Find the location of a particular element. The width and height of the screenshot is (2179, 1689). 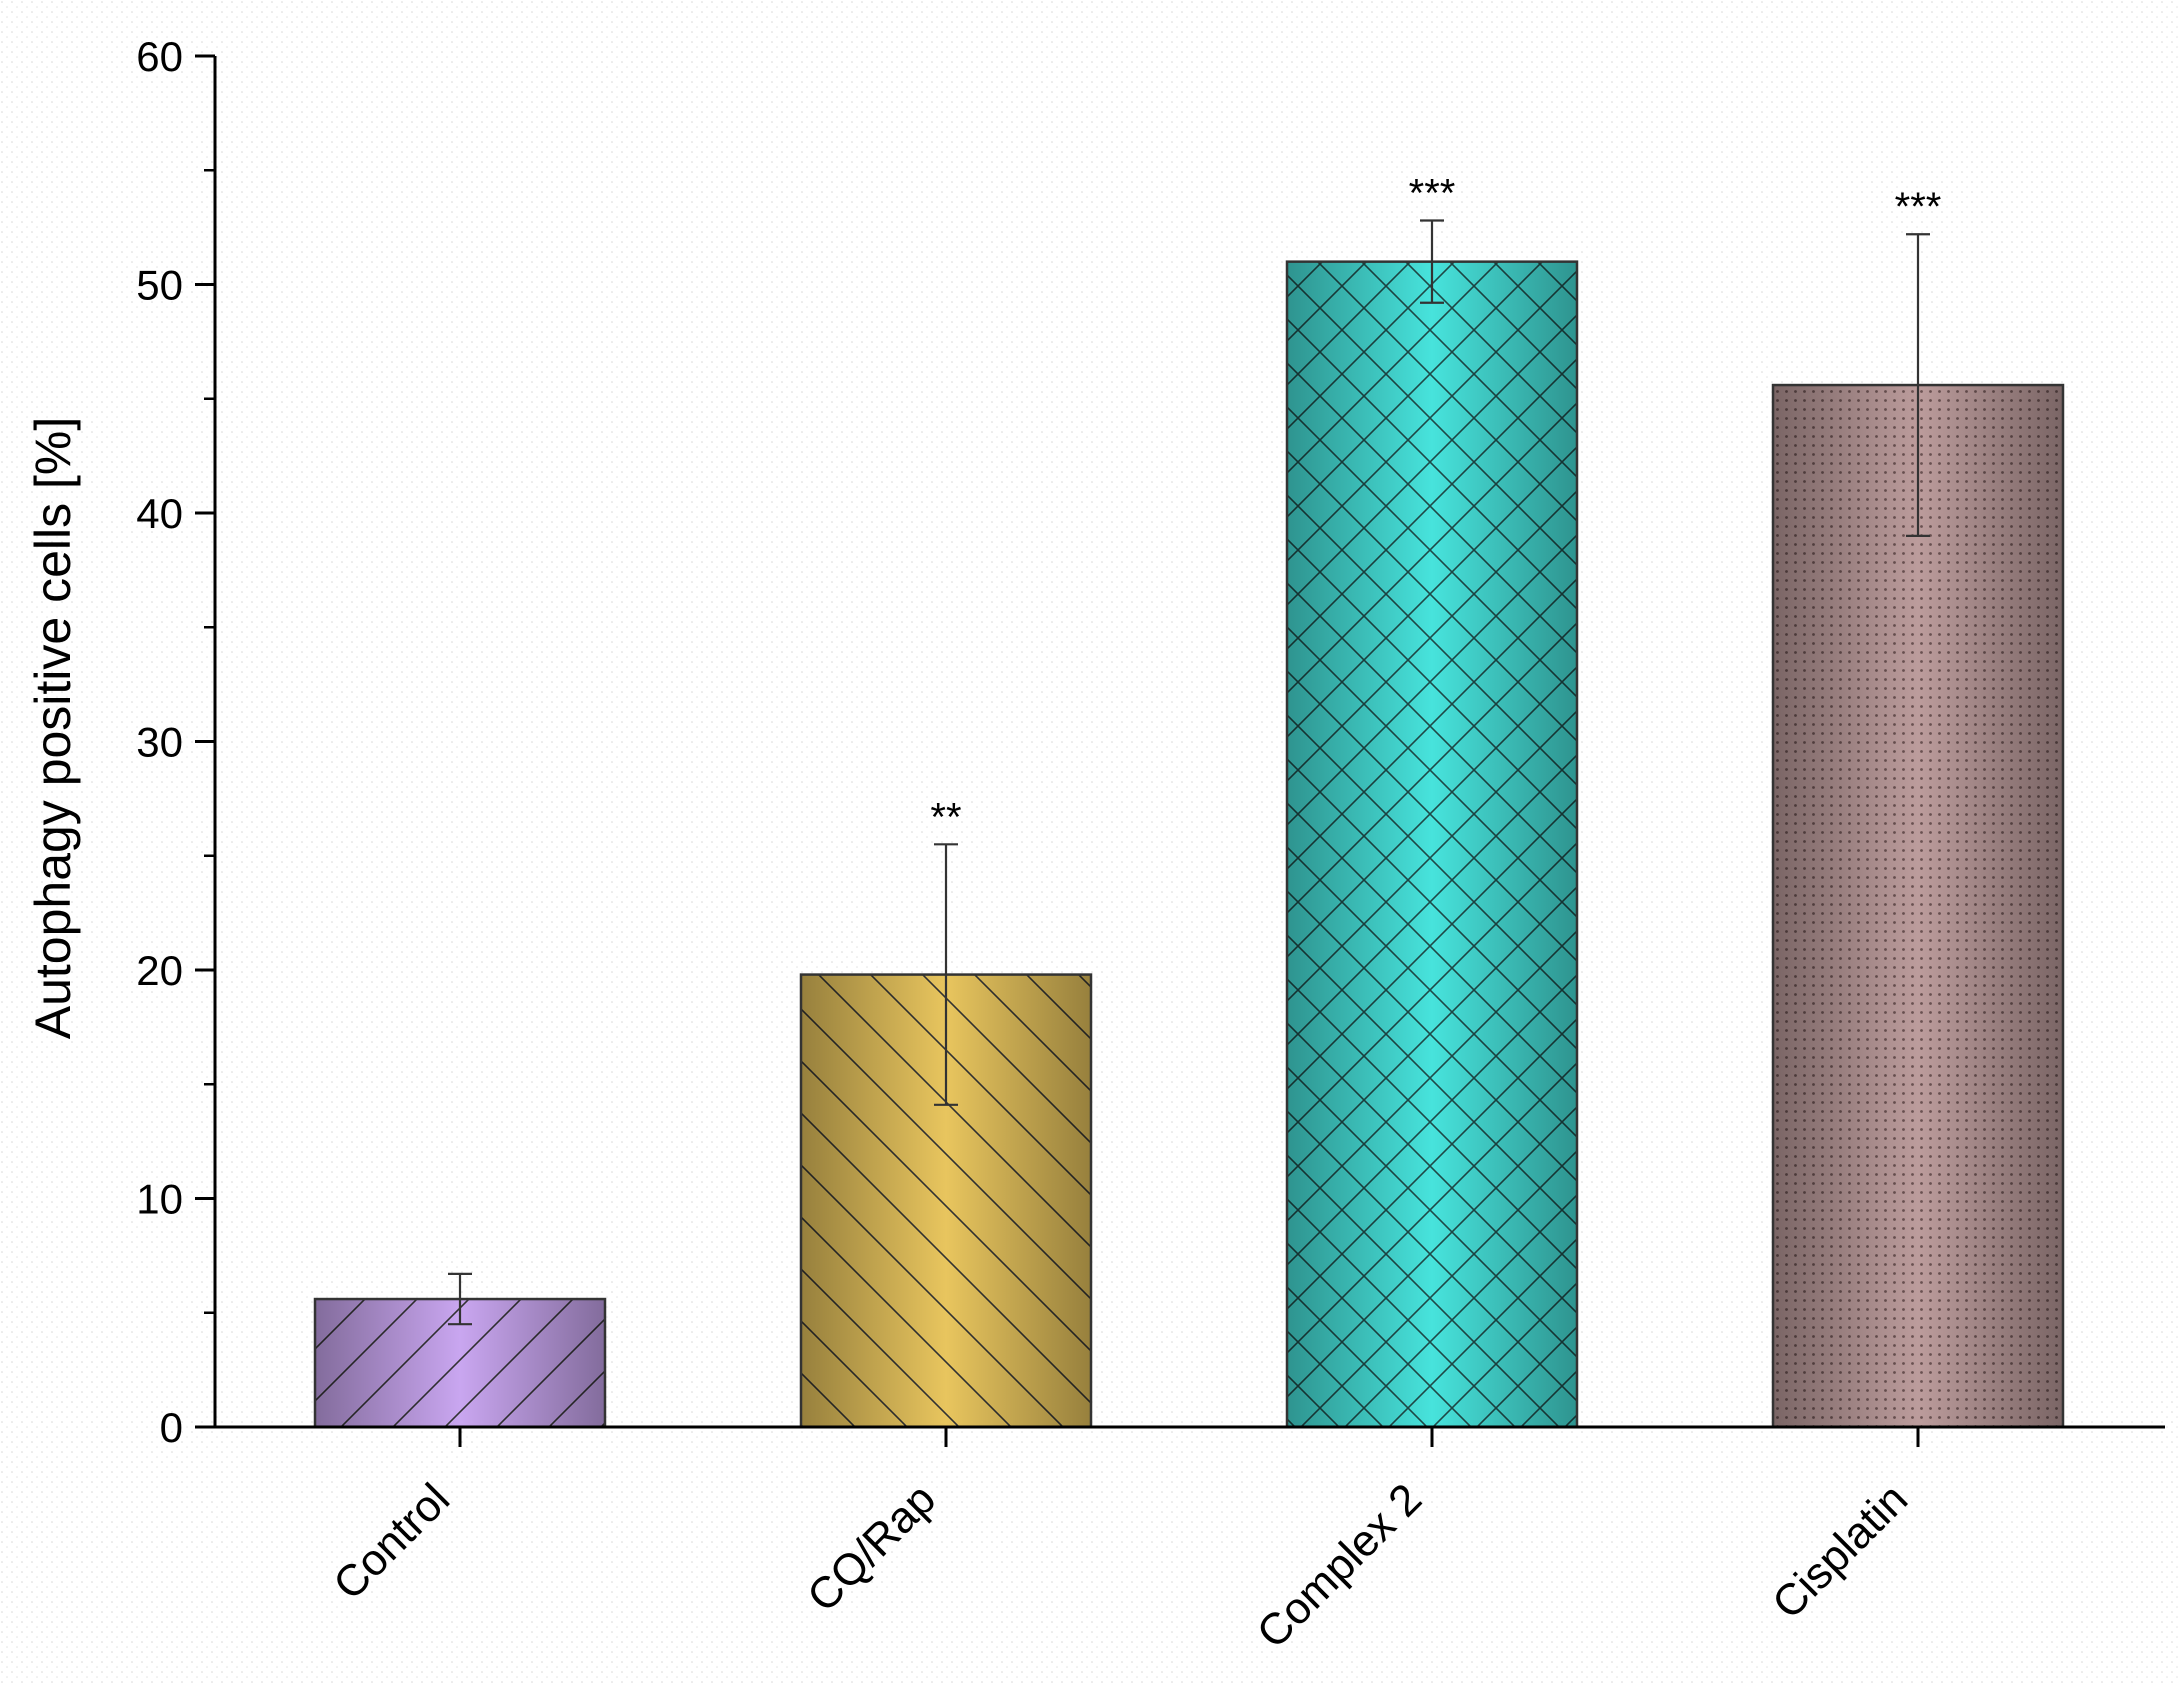

significance-label-cq-rap: ** is located at coordinates (945, 817).